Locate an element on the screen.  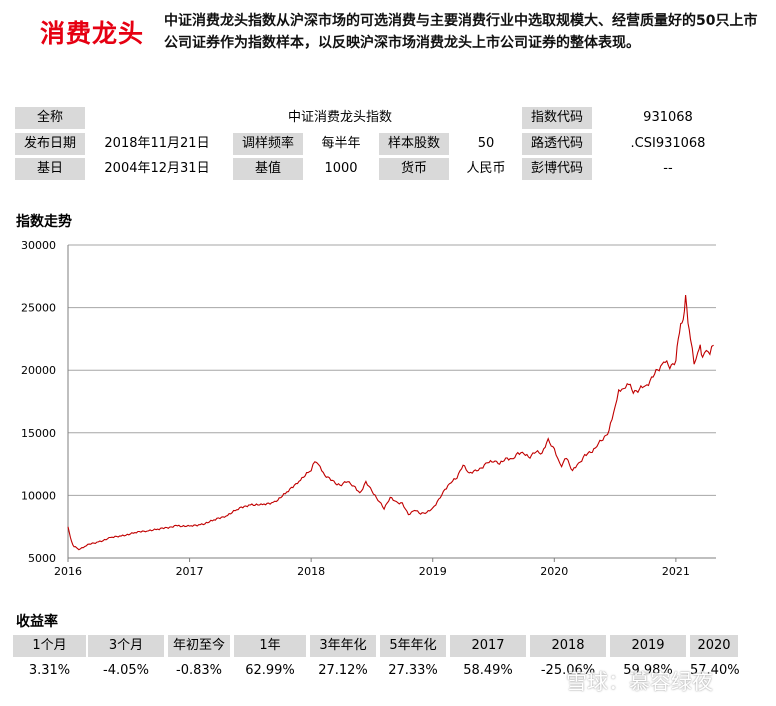
rebalance-value: 每半年 is located at coordinates (341, 143).